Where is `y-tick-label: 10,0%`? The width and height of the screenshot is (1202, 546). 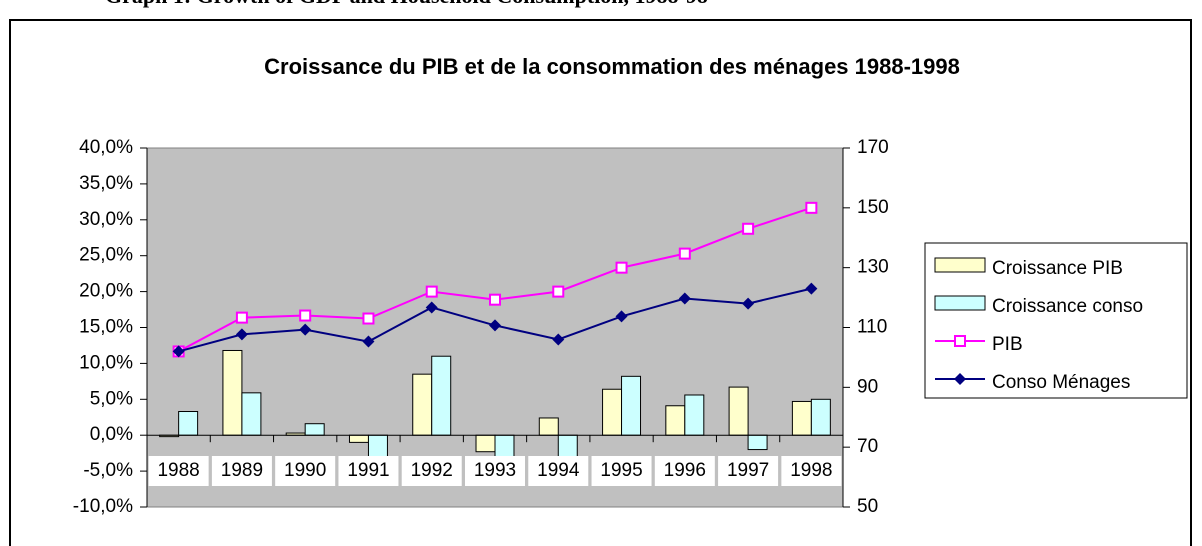 y-tick-label: 10,0% is located at coordinates (106, 362).